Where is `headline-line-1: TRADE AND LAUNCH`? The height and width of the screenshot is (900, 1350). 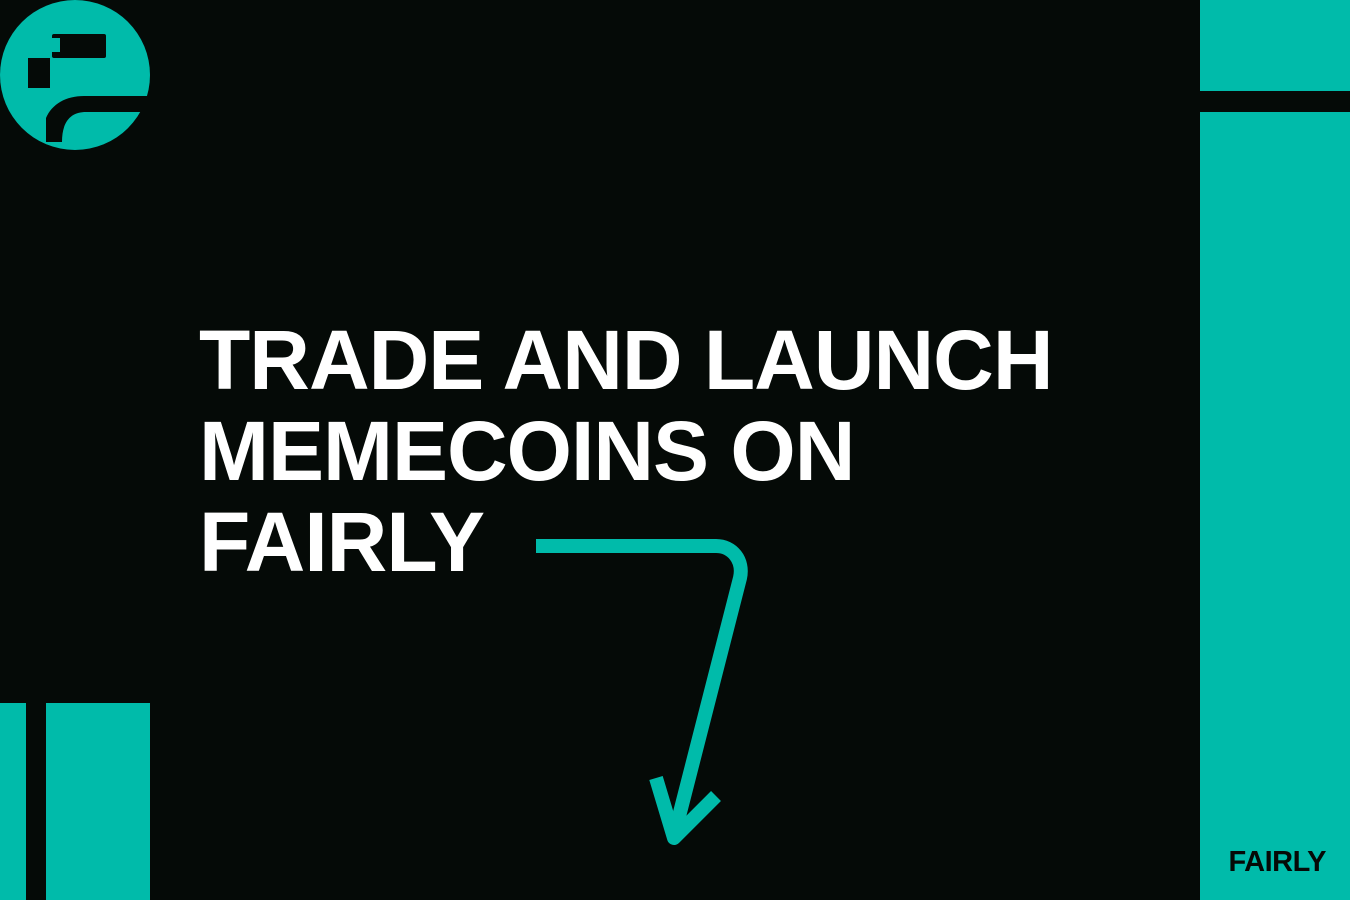
headline-line-1: TRADE AND LAUNCH is located at coordinates (626, 360).